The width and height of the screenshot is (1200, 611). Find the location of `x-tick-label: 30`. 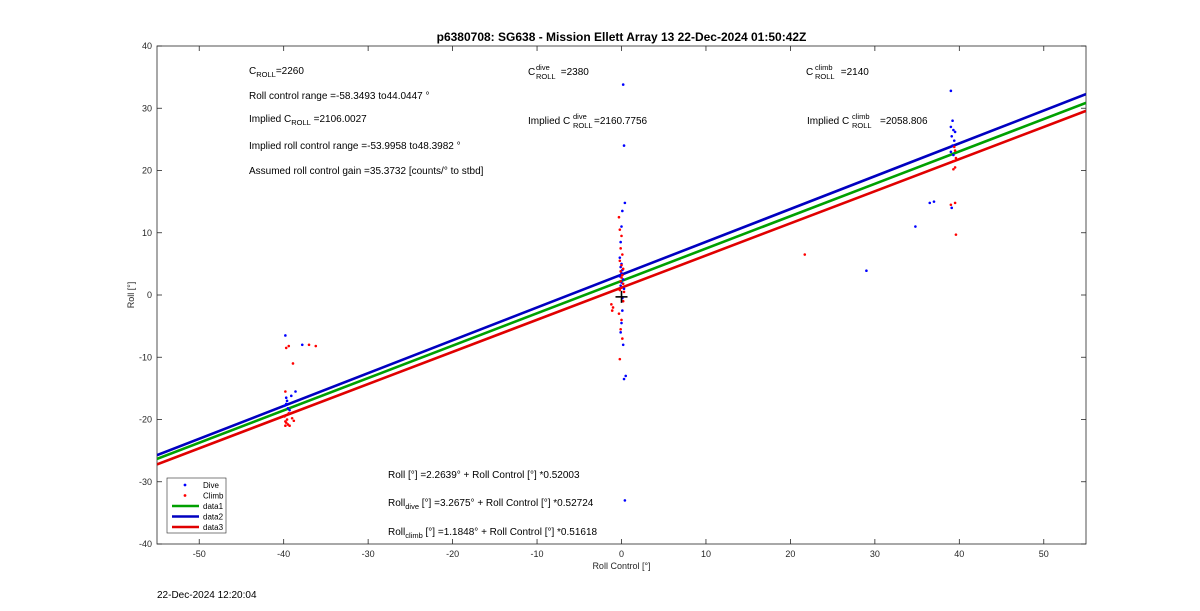

x-tick-label: 30 is located at coordinates (875, 554).